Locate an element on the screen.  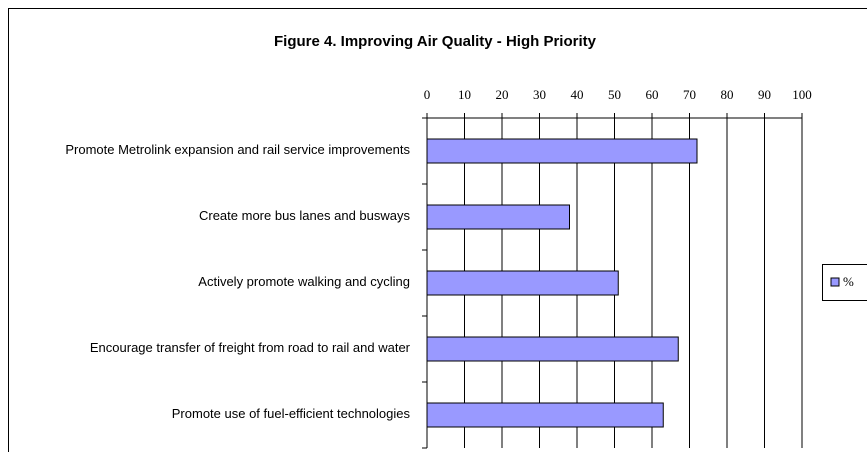
x-tick-label: 20 is located at coordinates (502, 94).